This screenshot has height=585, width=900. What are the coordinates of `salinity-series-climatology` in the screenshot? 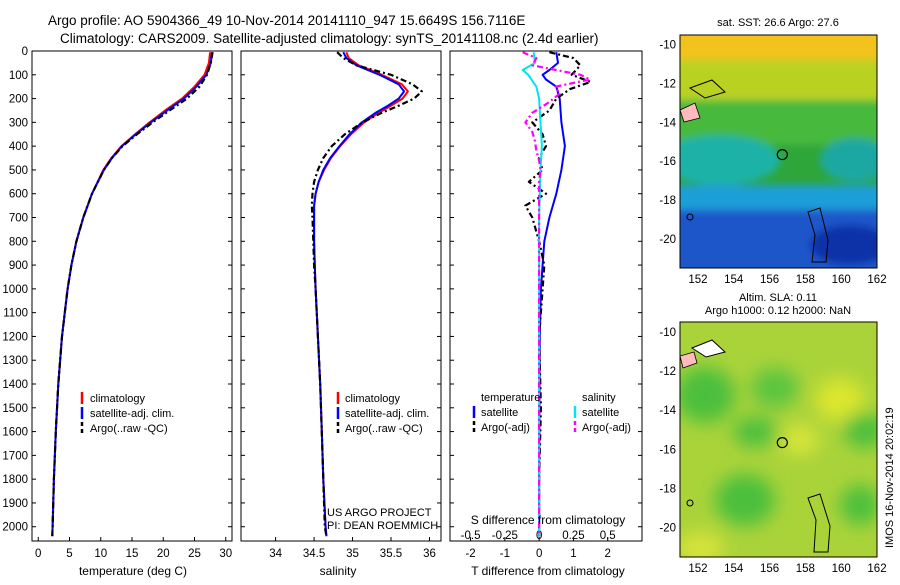 It's located at (361, 294).